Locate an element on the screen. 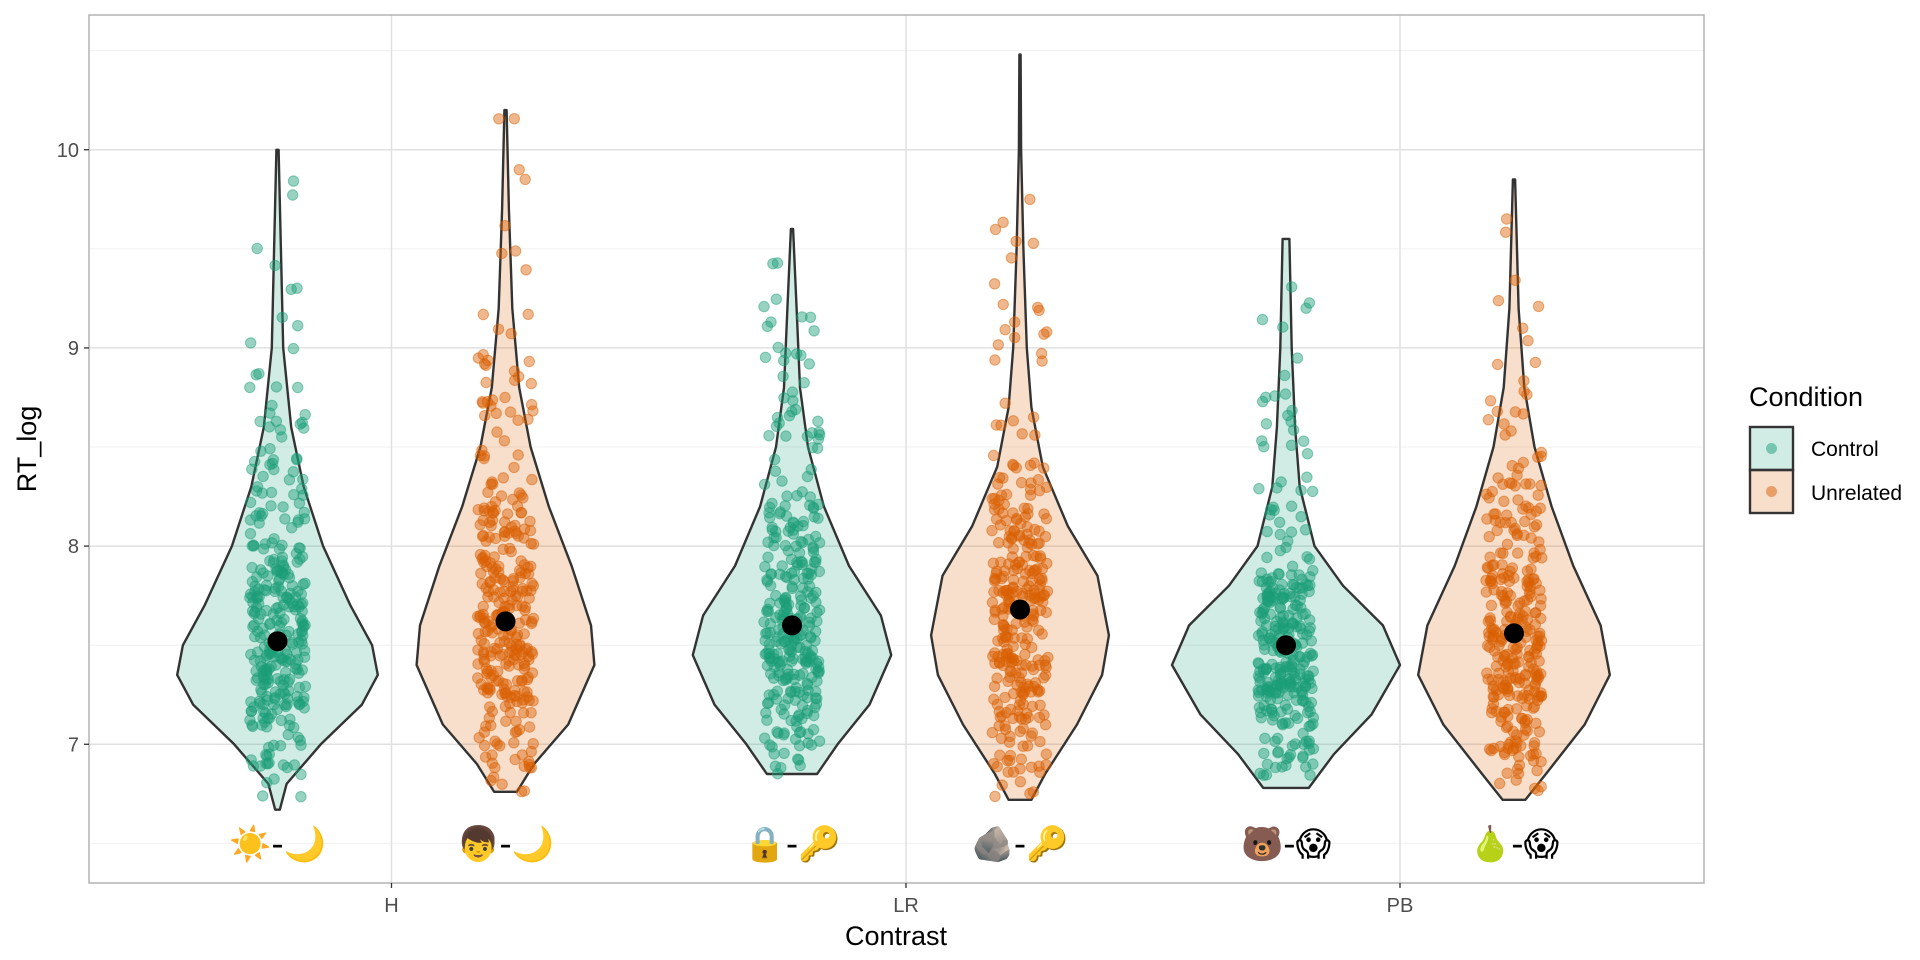  x-axis-title: Contrast is located at coordinates (896, 936).